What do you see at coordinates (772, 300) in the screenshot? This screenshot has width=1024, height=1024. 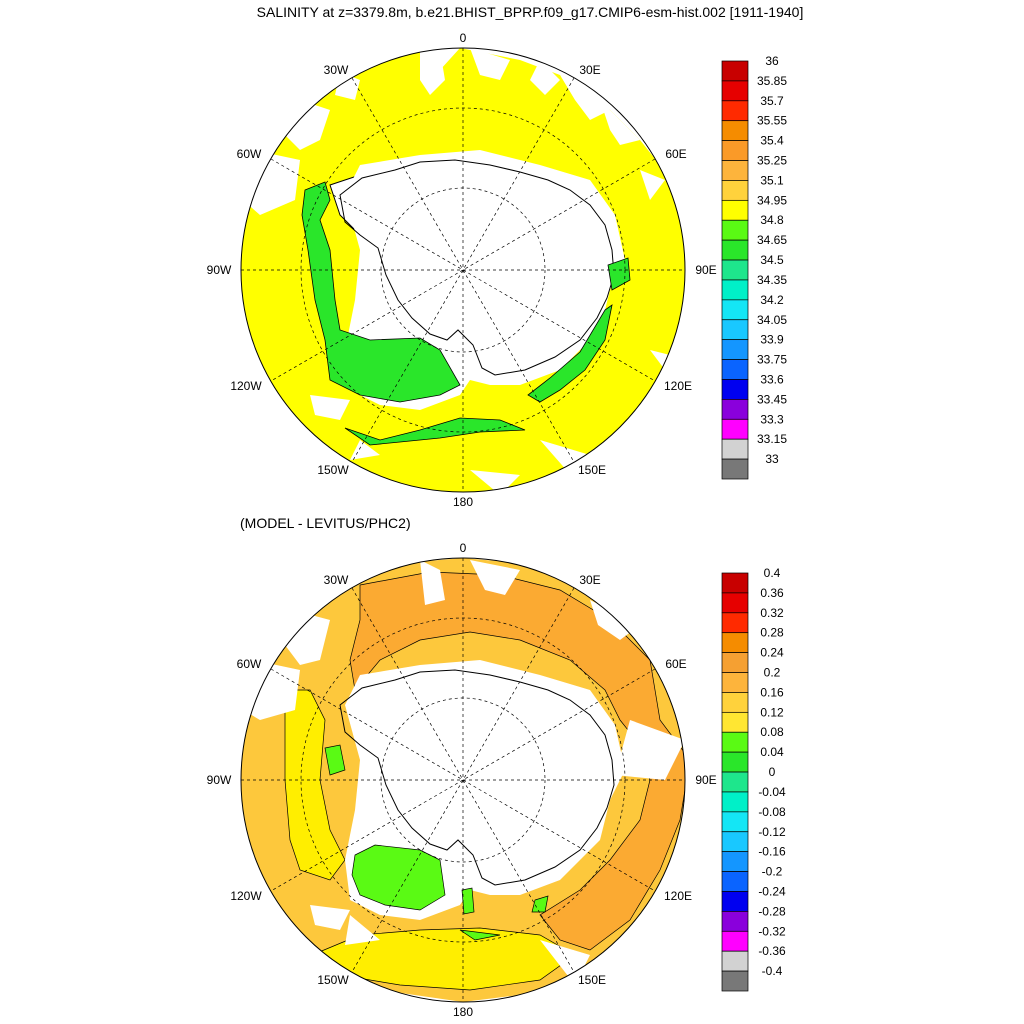 I see `colorbar-tick-label: 34.2` at bounding box center [772, 300].